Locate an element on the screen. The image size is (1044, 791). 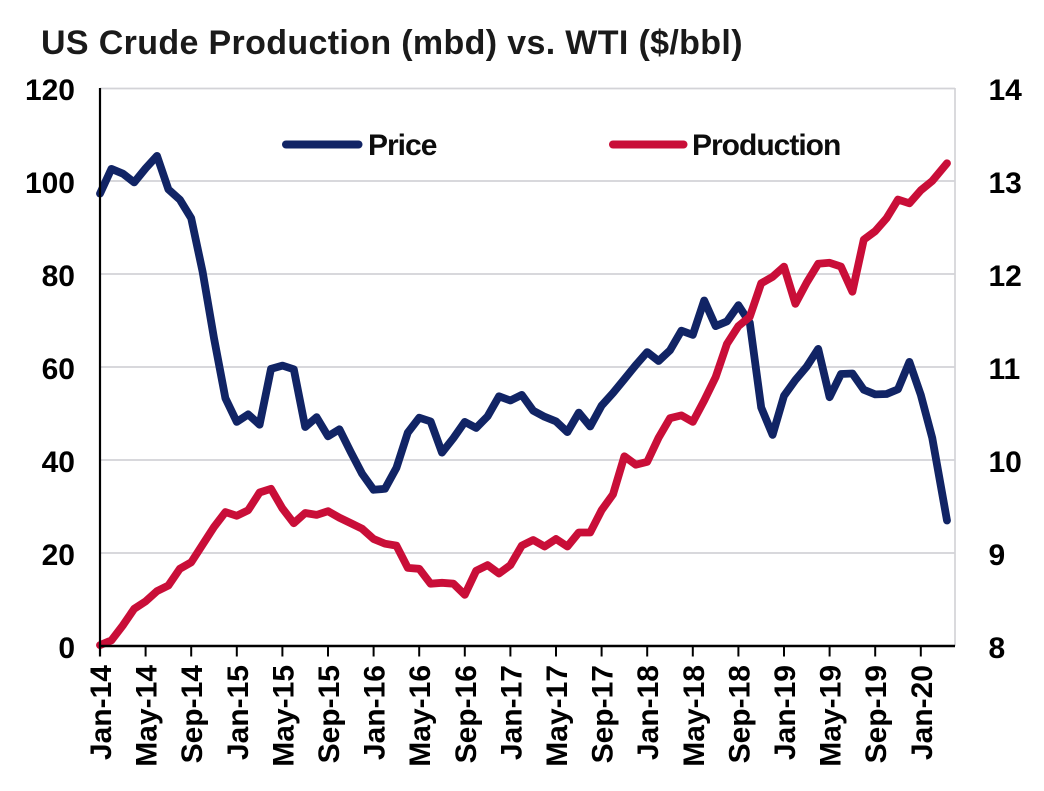
svg-text: Price is located at coordinates (402, 145).